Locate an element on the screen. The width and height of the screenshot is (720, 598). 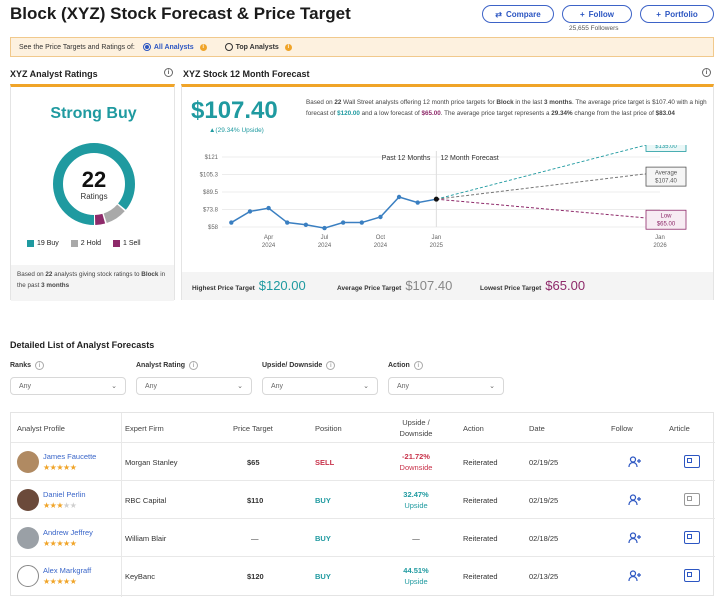
col-date: Date is located at coordinates (537, 428).